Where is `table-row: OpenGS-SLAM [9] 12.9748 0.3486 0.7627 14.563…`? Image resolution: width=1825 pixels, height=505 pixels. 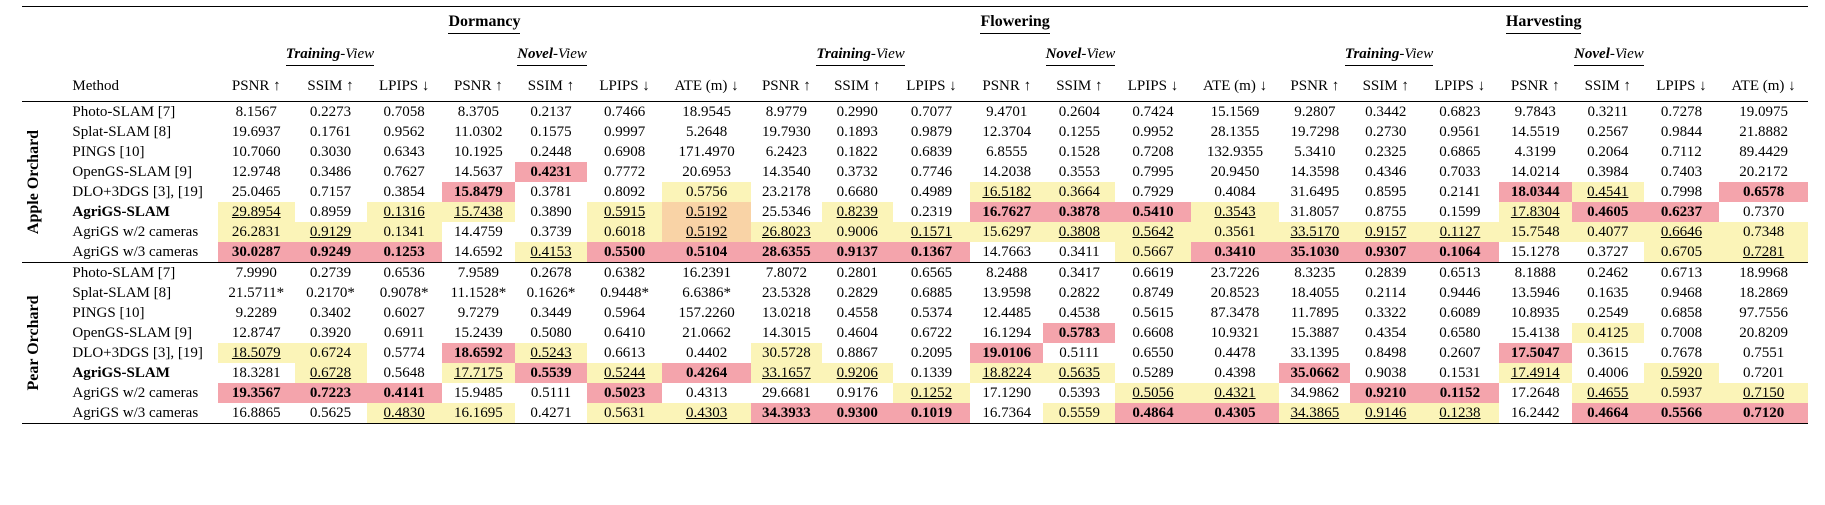
table-row: OpenGS-SLAM [9] 12.9748 0.3486 0.7627 14.563… is located at coordinates (915, 172).